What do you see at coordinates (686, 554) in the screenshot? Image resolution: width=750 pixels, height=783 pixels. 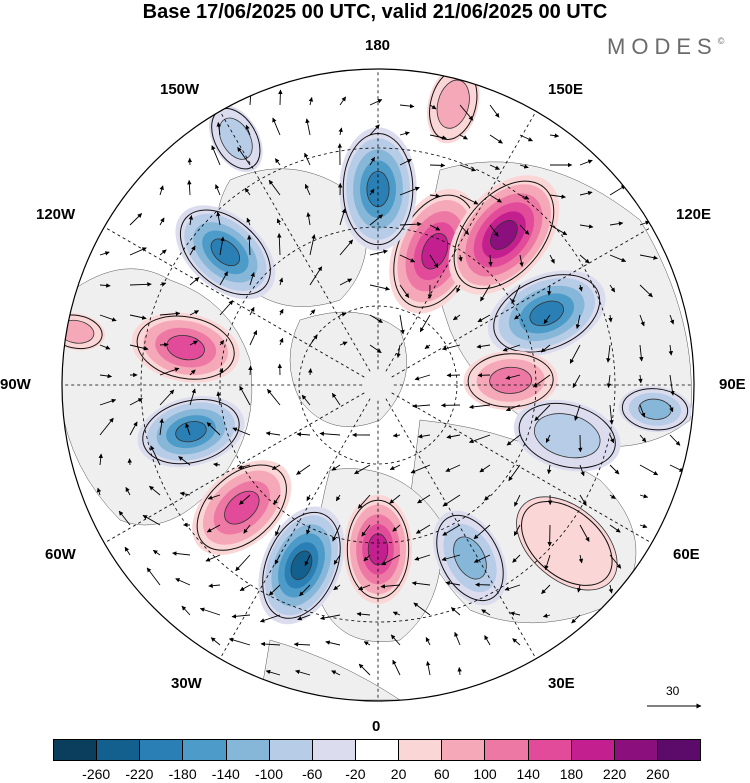 I see `lon-label-60e: 60E` at bounding box center [686, 554].